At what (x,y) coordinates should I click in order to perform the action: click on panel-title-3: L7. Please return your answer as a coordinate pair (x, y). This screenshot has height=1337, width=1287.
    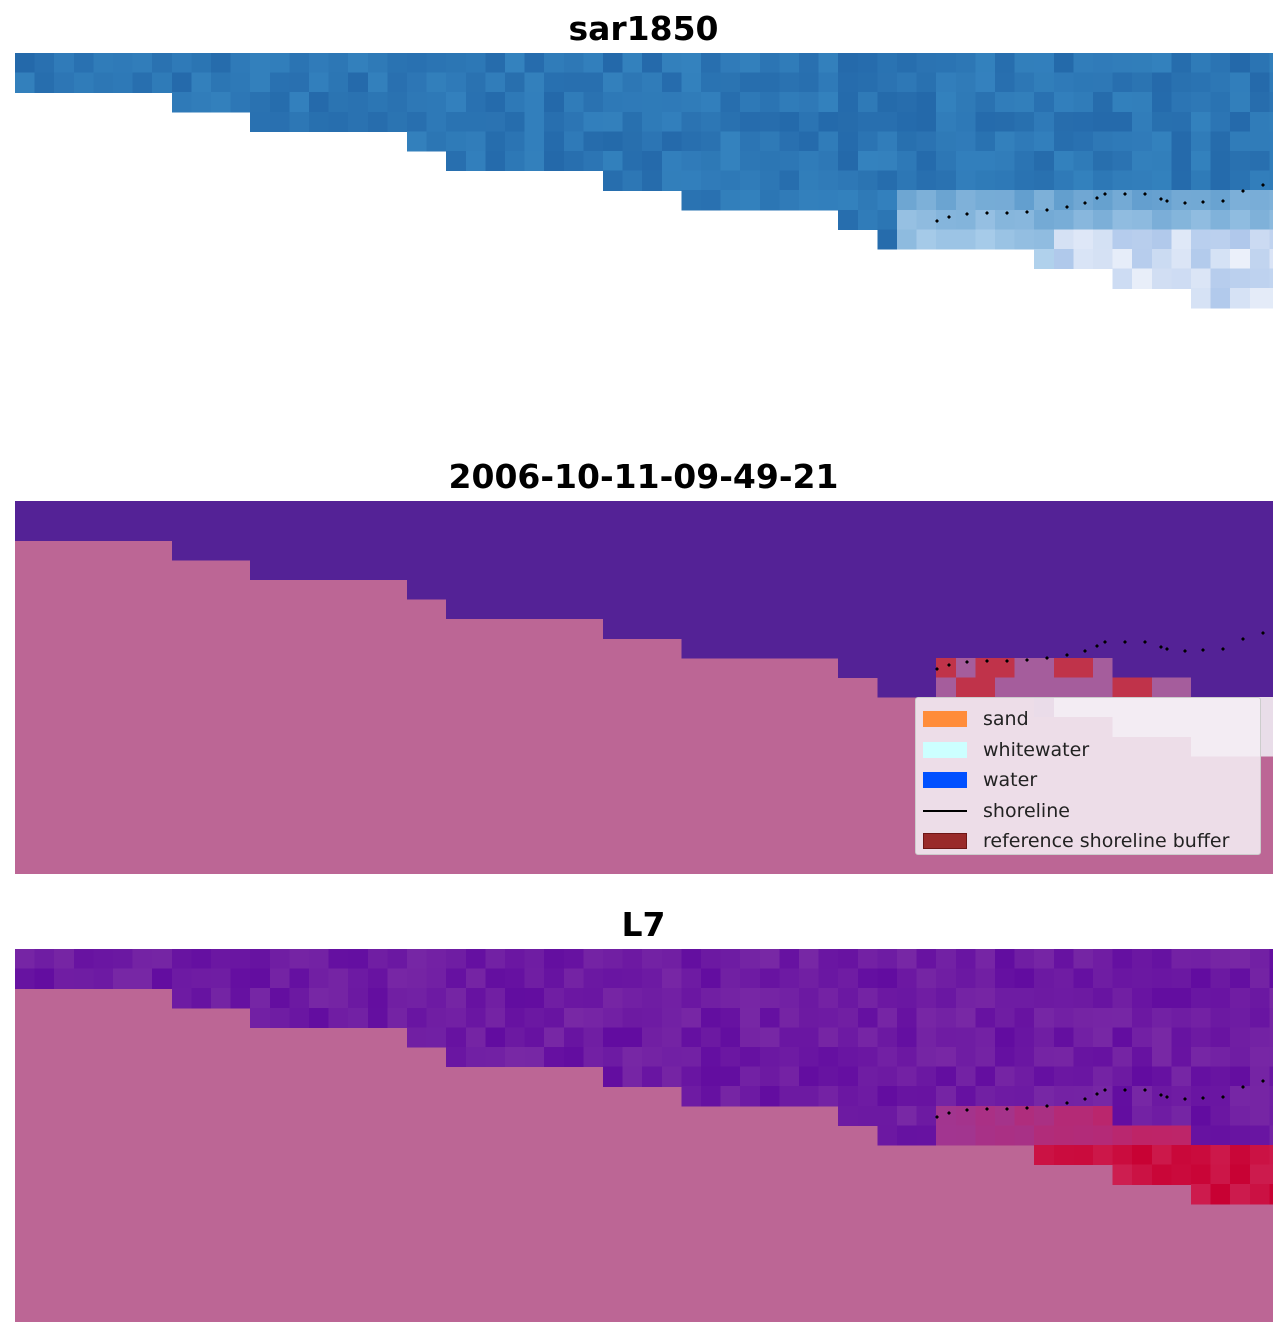
    Looking at the image, I should click on (643, 924).